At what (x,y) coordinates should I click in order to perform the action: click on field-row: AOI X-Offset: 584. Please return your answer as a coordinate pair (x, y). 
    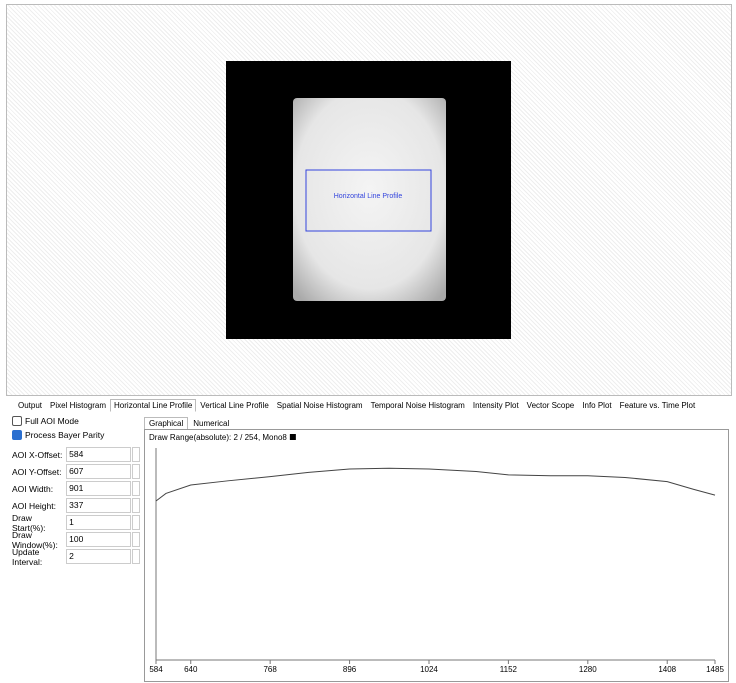
    Looking at the image, I should click on (76, 454).